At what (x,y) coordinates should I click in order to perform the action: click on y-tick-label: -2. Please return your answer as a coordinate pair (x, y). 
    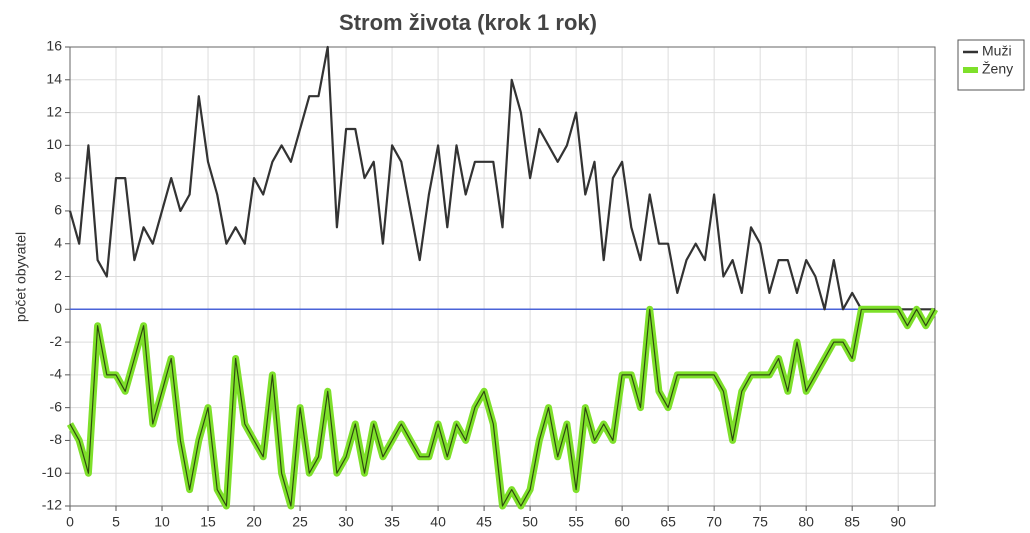
    Looking at the image, I should click on (56, 341).